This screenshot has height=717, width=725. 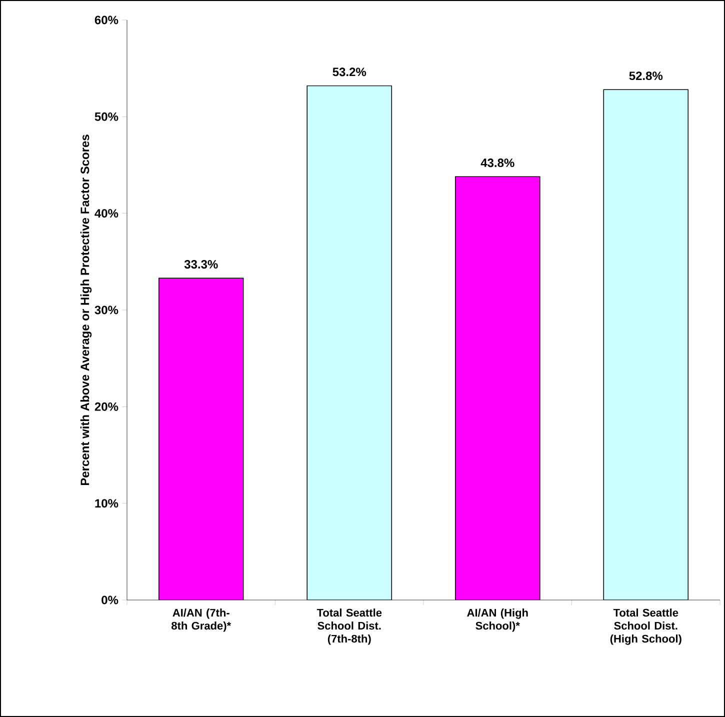 I want to click on y-tick-label: 10%, so click(x=106, y=503).